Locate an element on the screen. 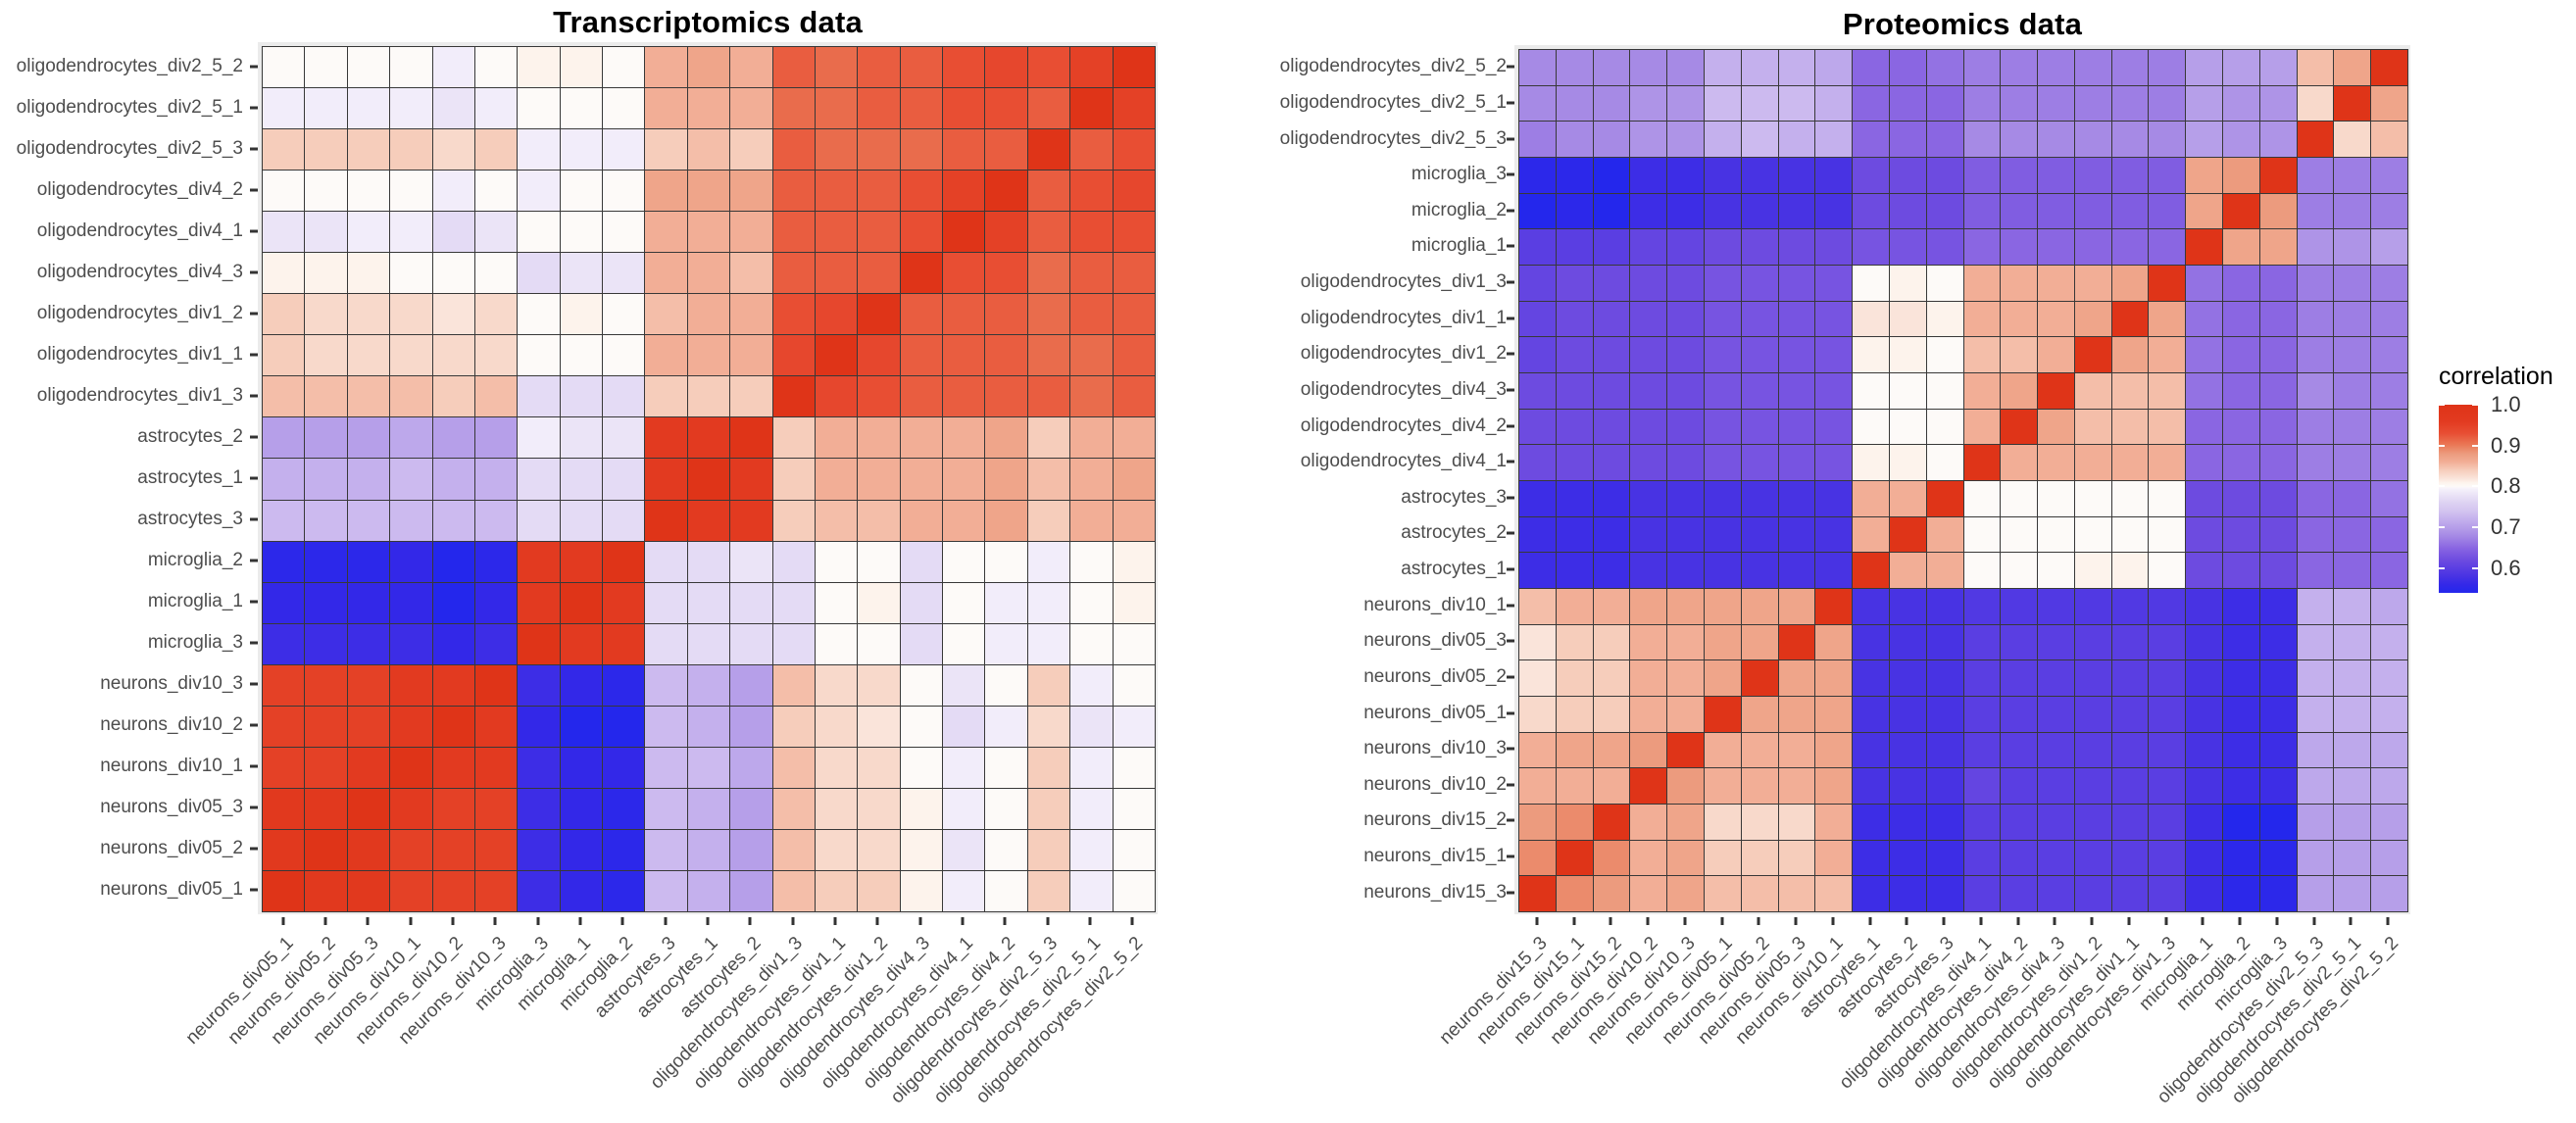 This screenshot has height=1123, width=2576. y-axis-label: oligodendrocytes_div4_3 is located at coordinates (1403, 389).